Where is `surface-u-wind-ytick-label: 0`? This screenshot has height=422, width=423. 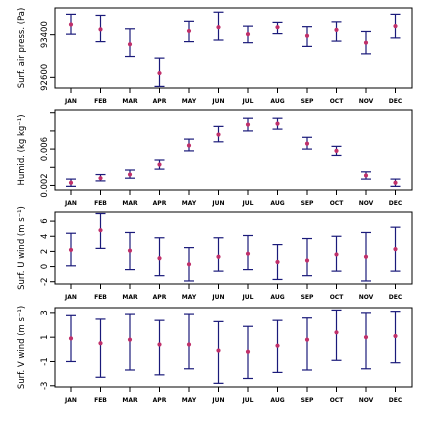
surface-u-wind-ytick-label: 0 is located at coordinates (45, 266).